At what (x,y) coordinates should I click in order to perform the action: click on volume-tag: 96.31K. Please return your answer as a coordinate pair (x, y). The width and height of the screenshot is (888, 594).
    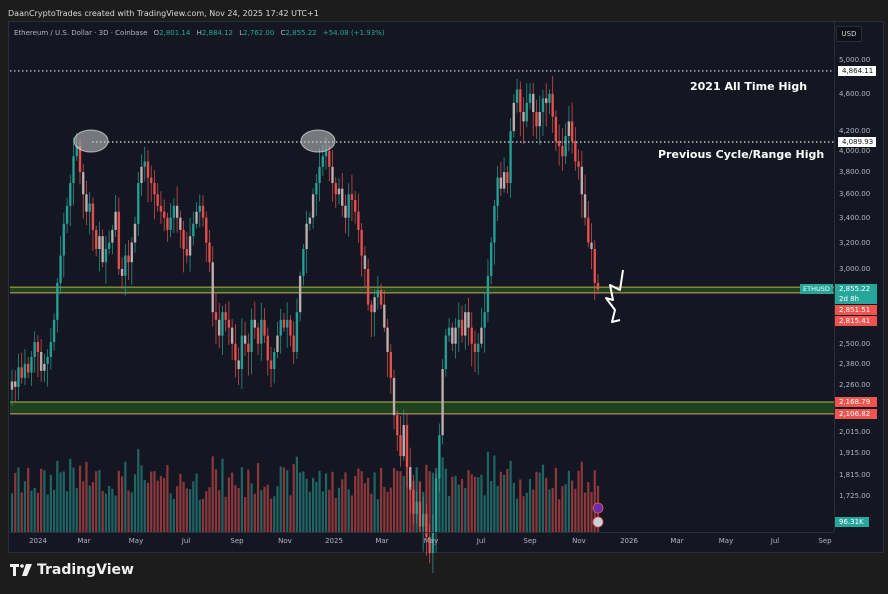
    Looking at the image, I should click on (852, 522).